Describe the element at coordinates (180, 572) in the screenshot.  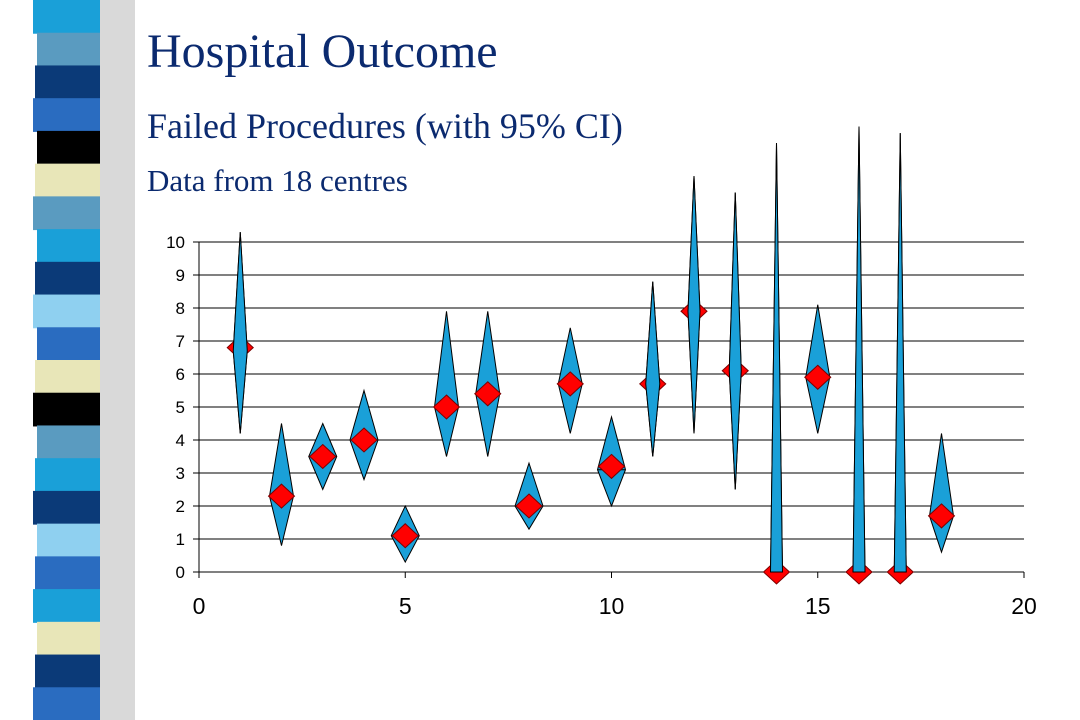
I see `y-tick-label: 0` at that location.